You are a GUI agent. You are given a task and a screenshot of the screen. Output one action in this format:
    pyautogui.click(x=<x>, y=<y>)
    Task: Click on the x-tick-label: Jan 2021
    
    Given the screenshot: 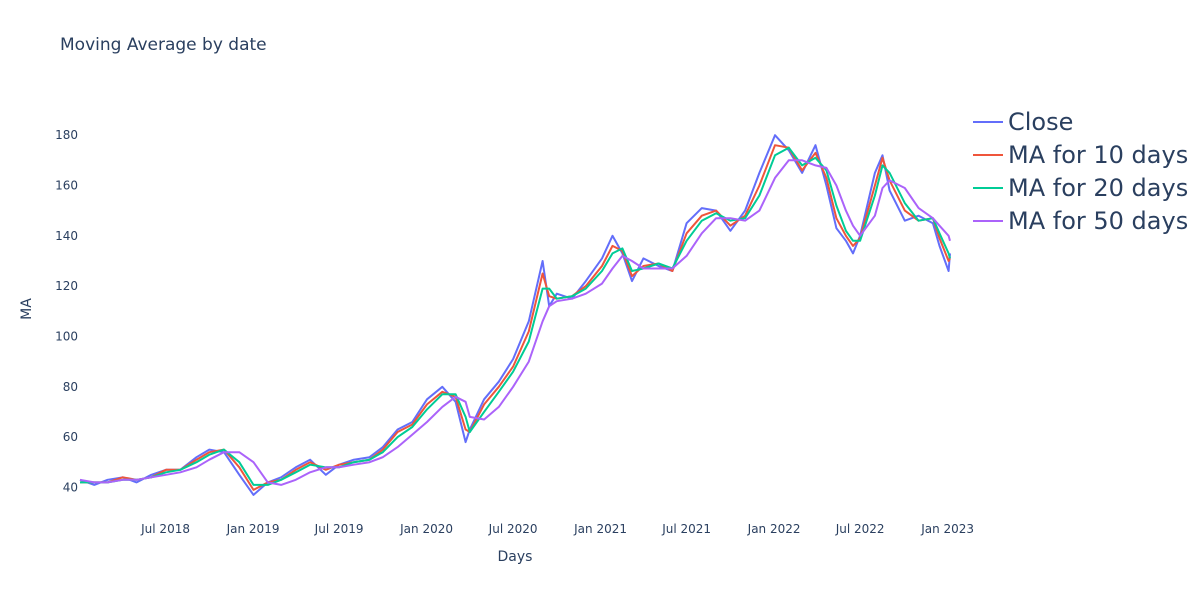 What is the action you would take?
    pyautogui.click(x=600, y=529)
    